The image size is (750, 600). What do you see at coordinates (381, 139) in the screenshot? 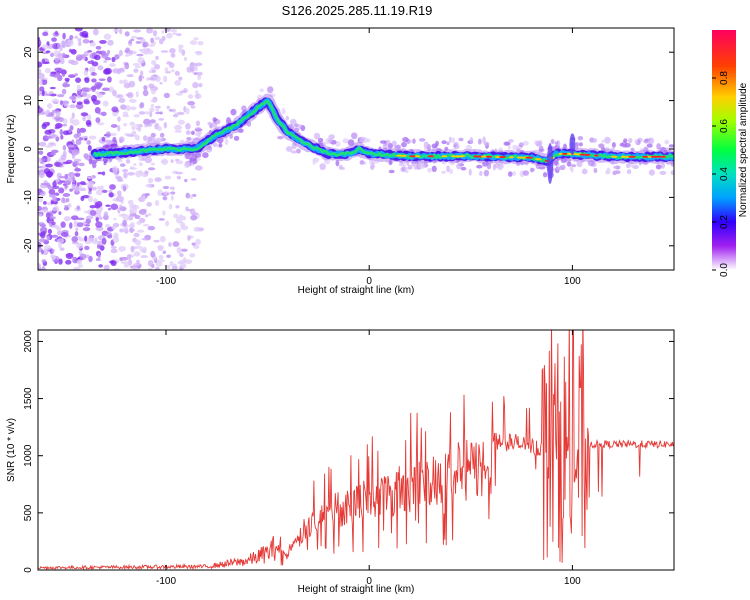
I see `spectrogram-trace` at bounding box center [381, 139].